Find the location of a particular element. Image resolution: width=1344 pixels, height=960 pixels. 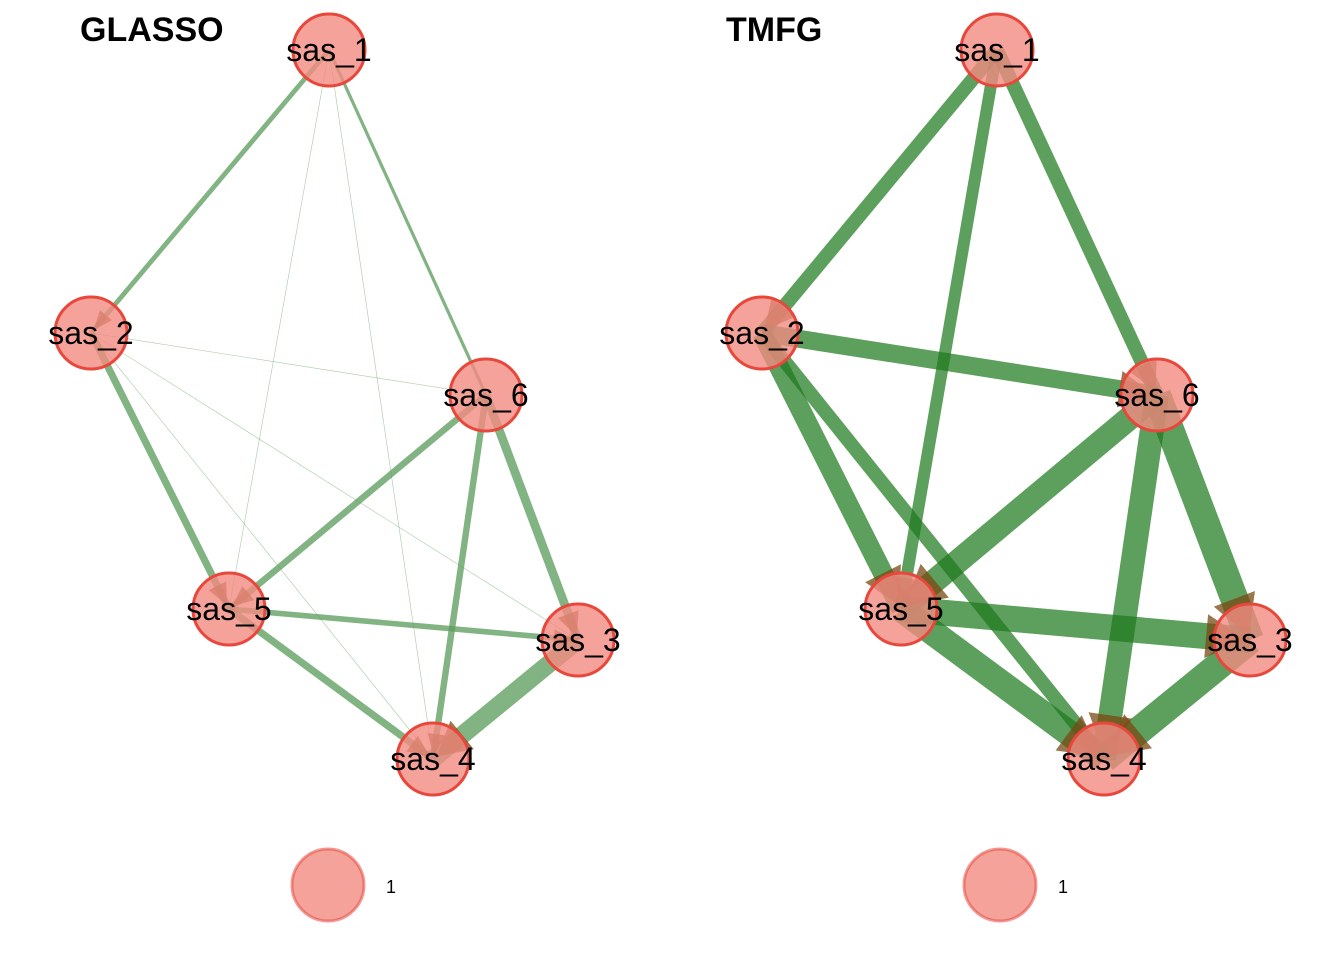

tmfg-legend-swatch is located at coordinates (1000, 885).